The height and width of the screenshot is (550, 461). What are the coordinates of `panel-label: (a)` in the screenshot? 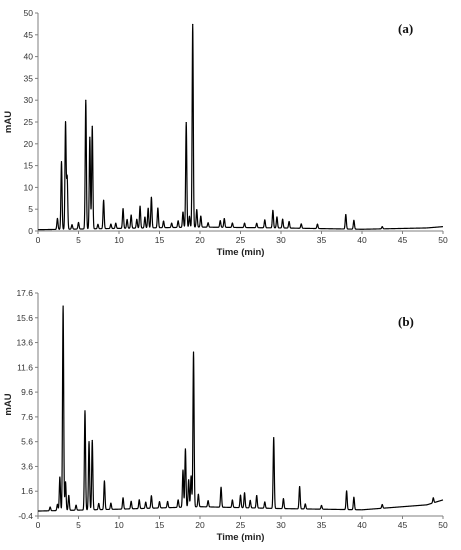 It's located at (405, 28).